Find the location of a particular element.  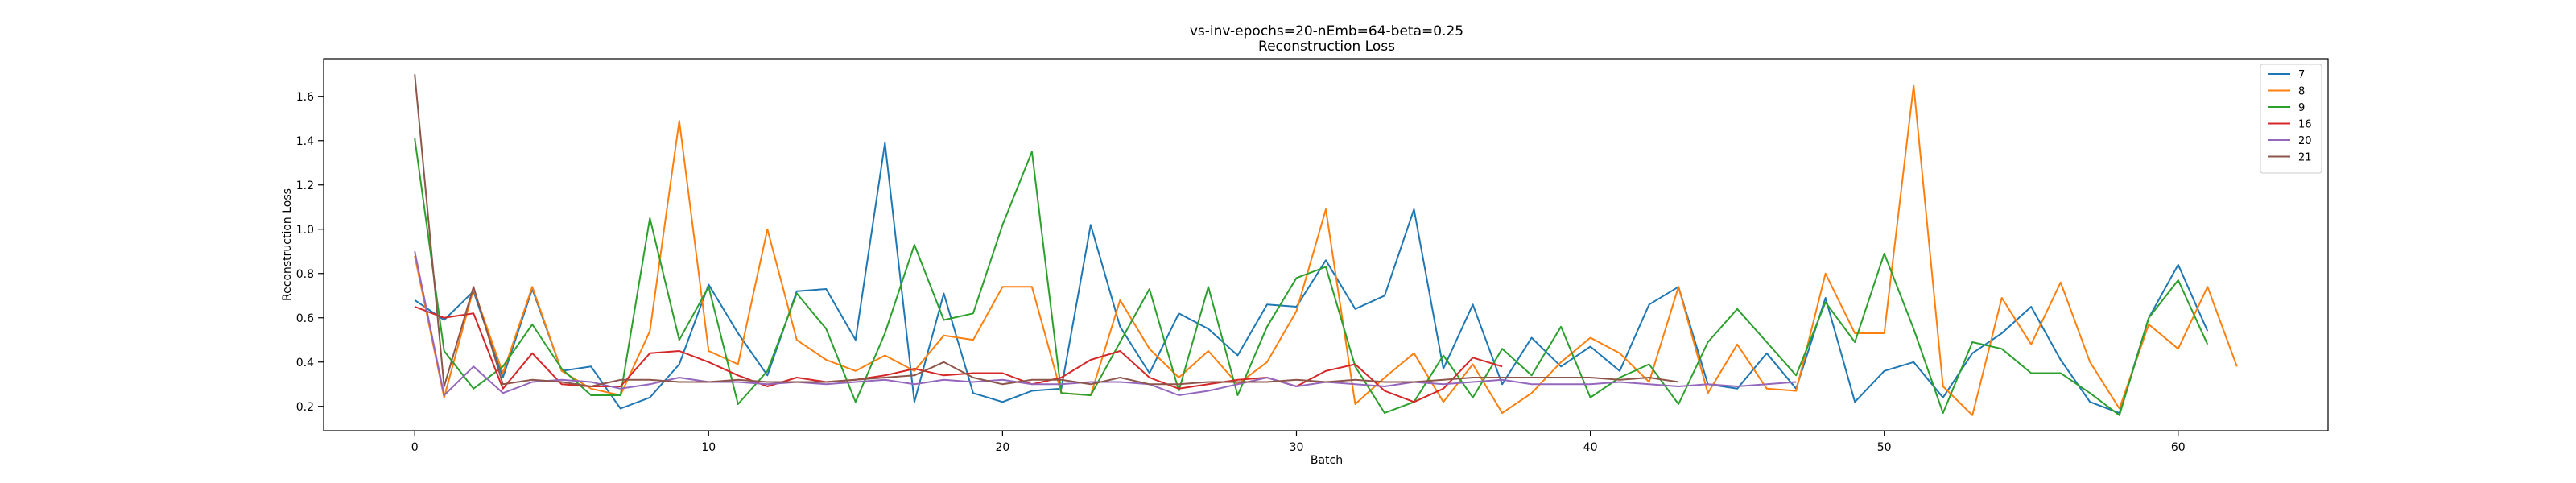

y-tick-label: 0.2 is located at coordinates (305, 407).